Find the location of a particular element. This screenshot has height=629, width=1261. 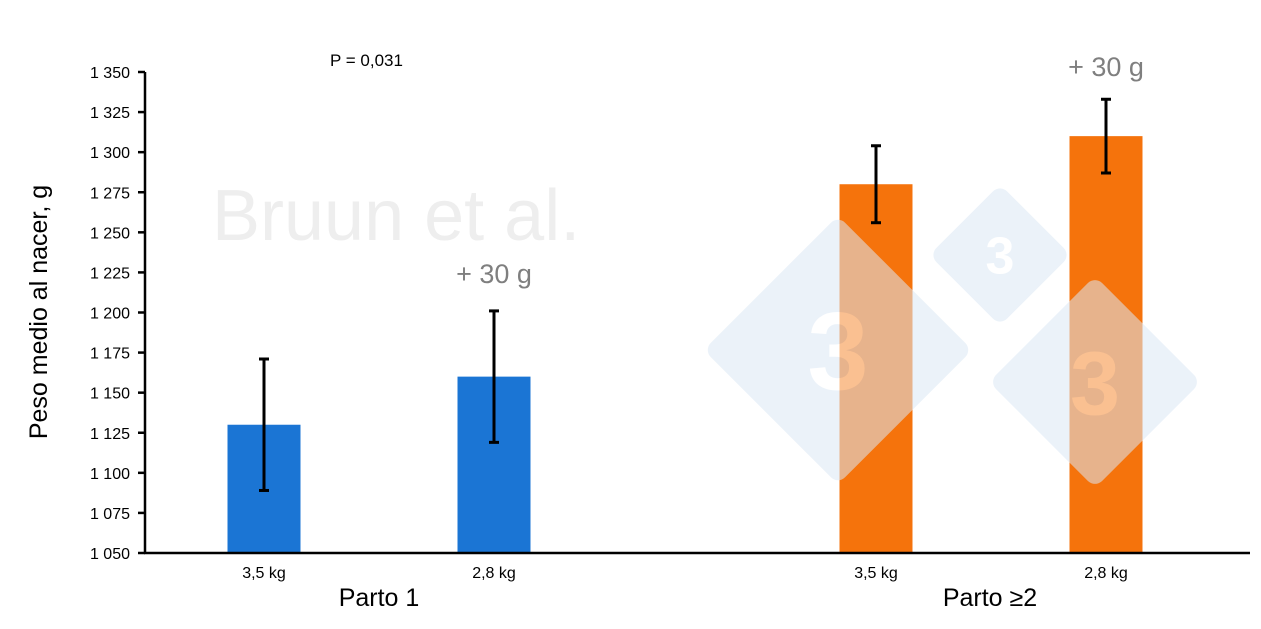

y-tick-label: 1 350 is located at coordinates (110, 73).